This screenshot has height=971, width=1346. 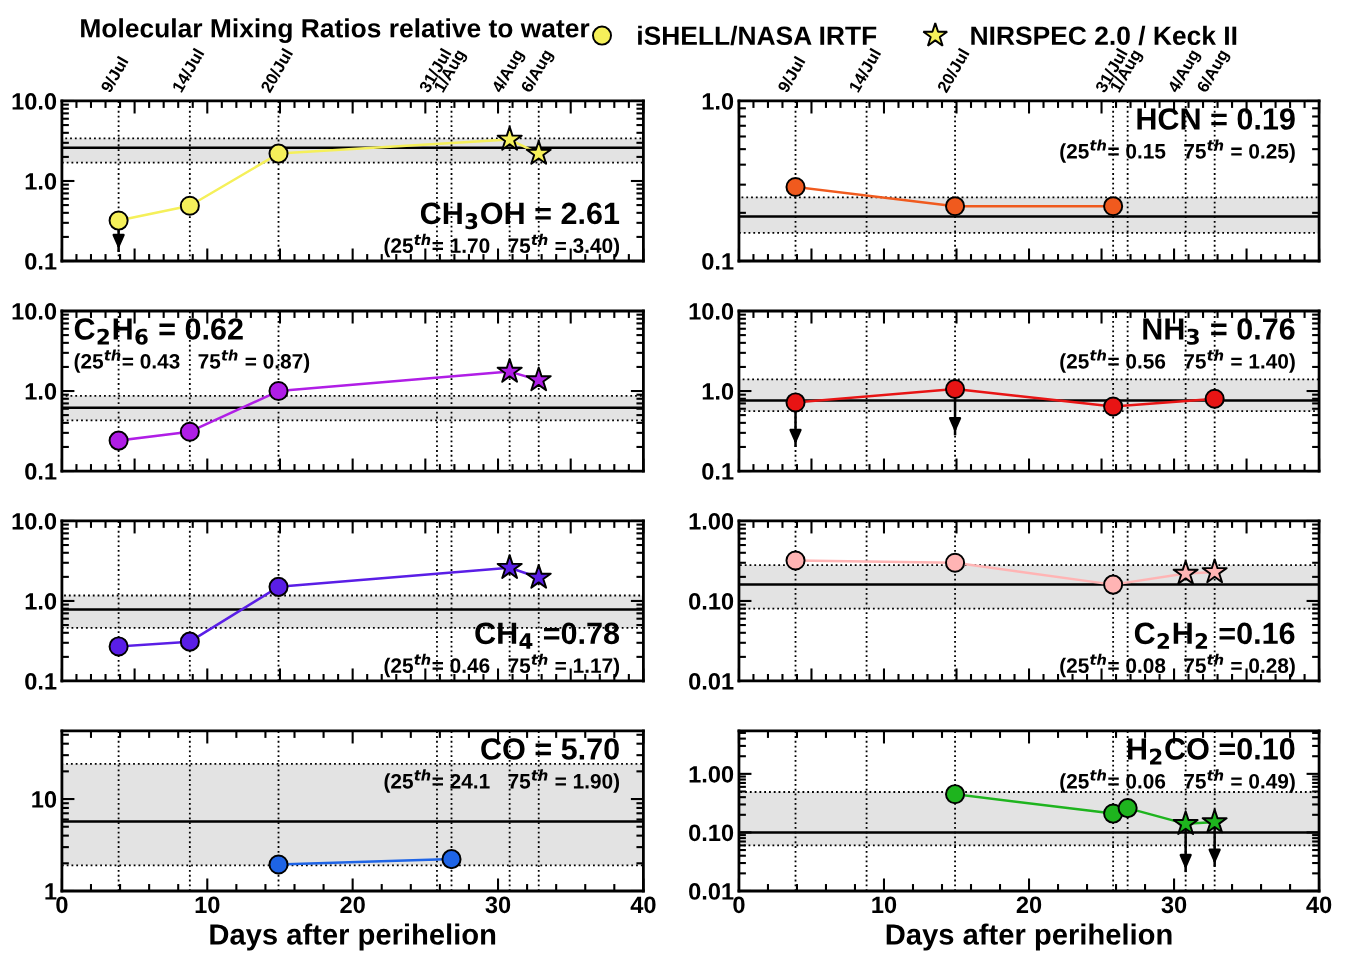 I want to click on annotation: C$_{2}$H$_{2}$ =0.16, so click(x=1214, y=635).